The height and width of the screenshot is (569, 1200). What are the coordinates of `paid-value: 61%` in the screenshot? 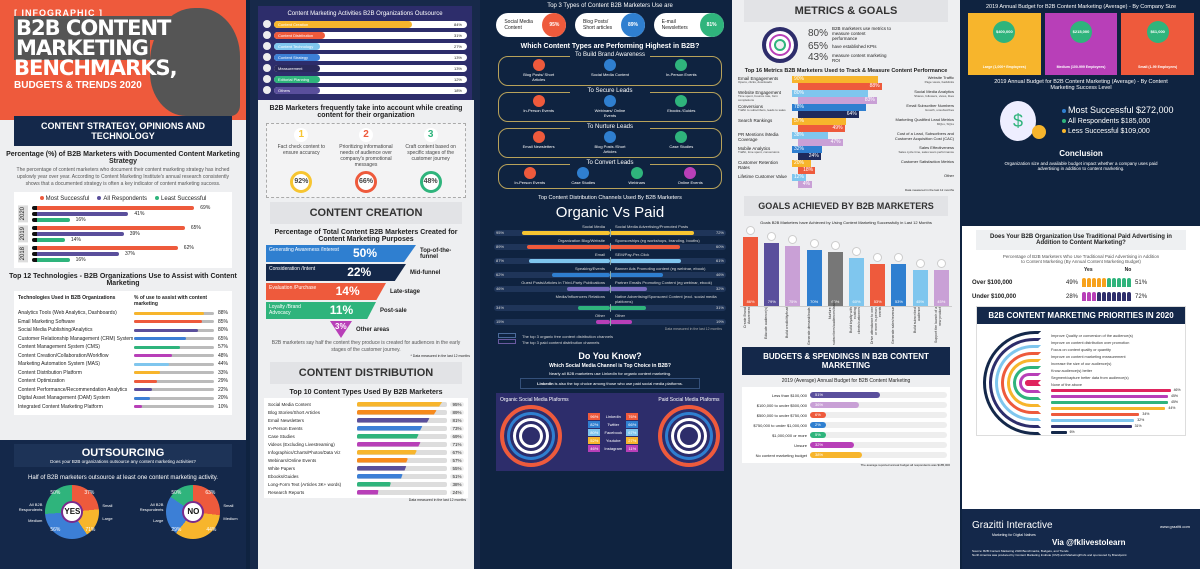 It's located at (719, 260).